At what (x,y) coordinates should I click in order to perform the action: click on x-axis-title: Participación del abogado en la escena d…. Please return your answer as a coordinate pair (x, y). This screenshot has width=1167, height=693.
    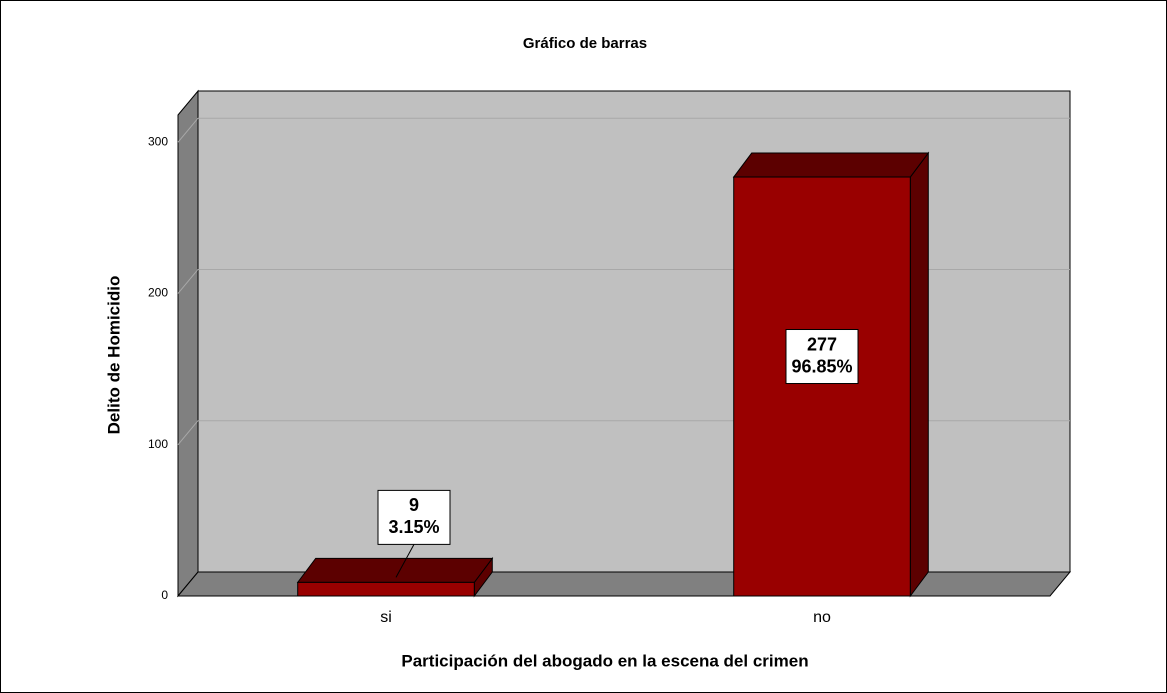
    Looking at the image, I should click on (604, 660).